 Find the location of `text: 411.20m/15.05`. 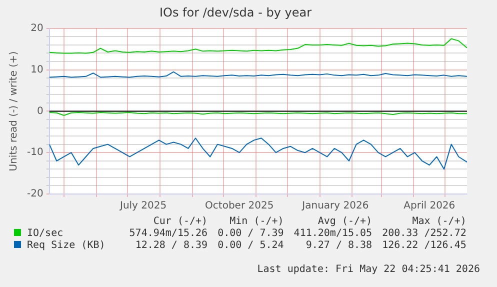

text: 411.20m/15.05 is located at coordinates (332, 234).